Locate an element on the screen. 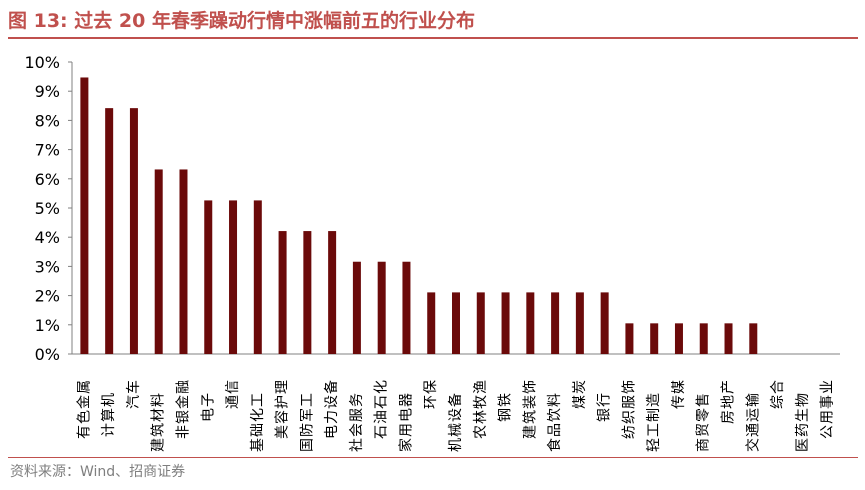  y-tick-label: 4% is located at coordinates (47, 237).